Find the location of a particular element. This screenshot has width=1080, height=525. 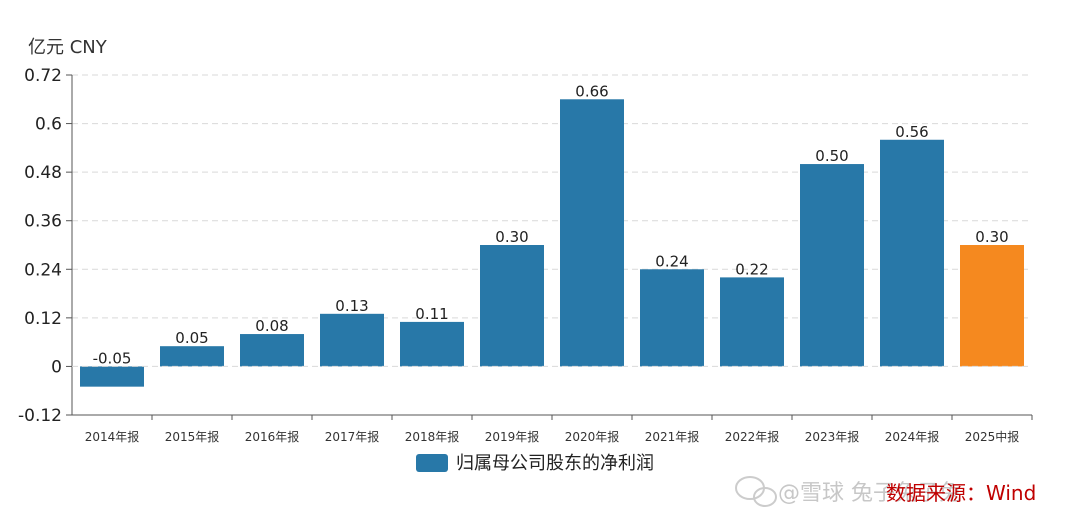

bar-2020年报 is located at coordinates (592, 233).